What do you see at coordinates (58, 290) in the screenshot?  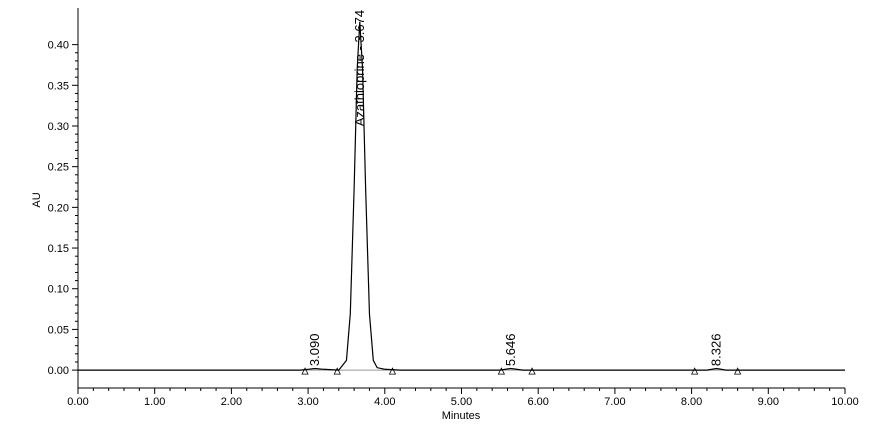 I see `y-tick-label: 0.10` at bounding box center [58, 290].